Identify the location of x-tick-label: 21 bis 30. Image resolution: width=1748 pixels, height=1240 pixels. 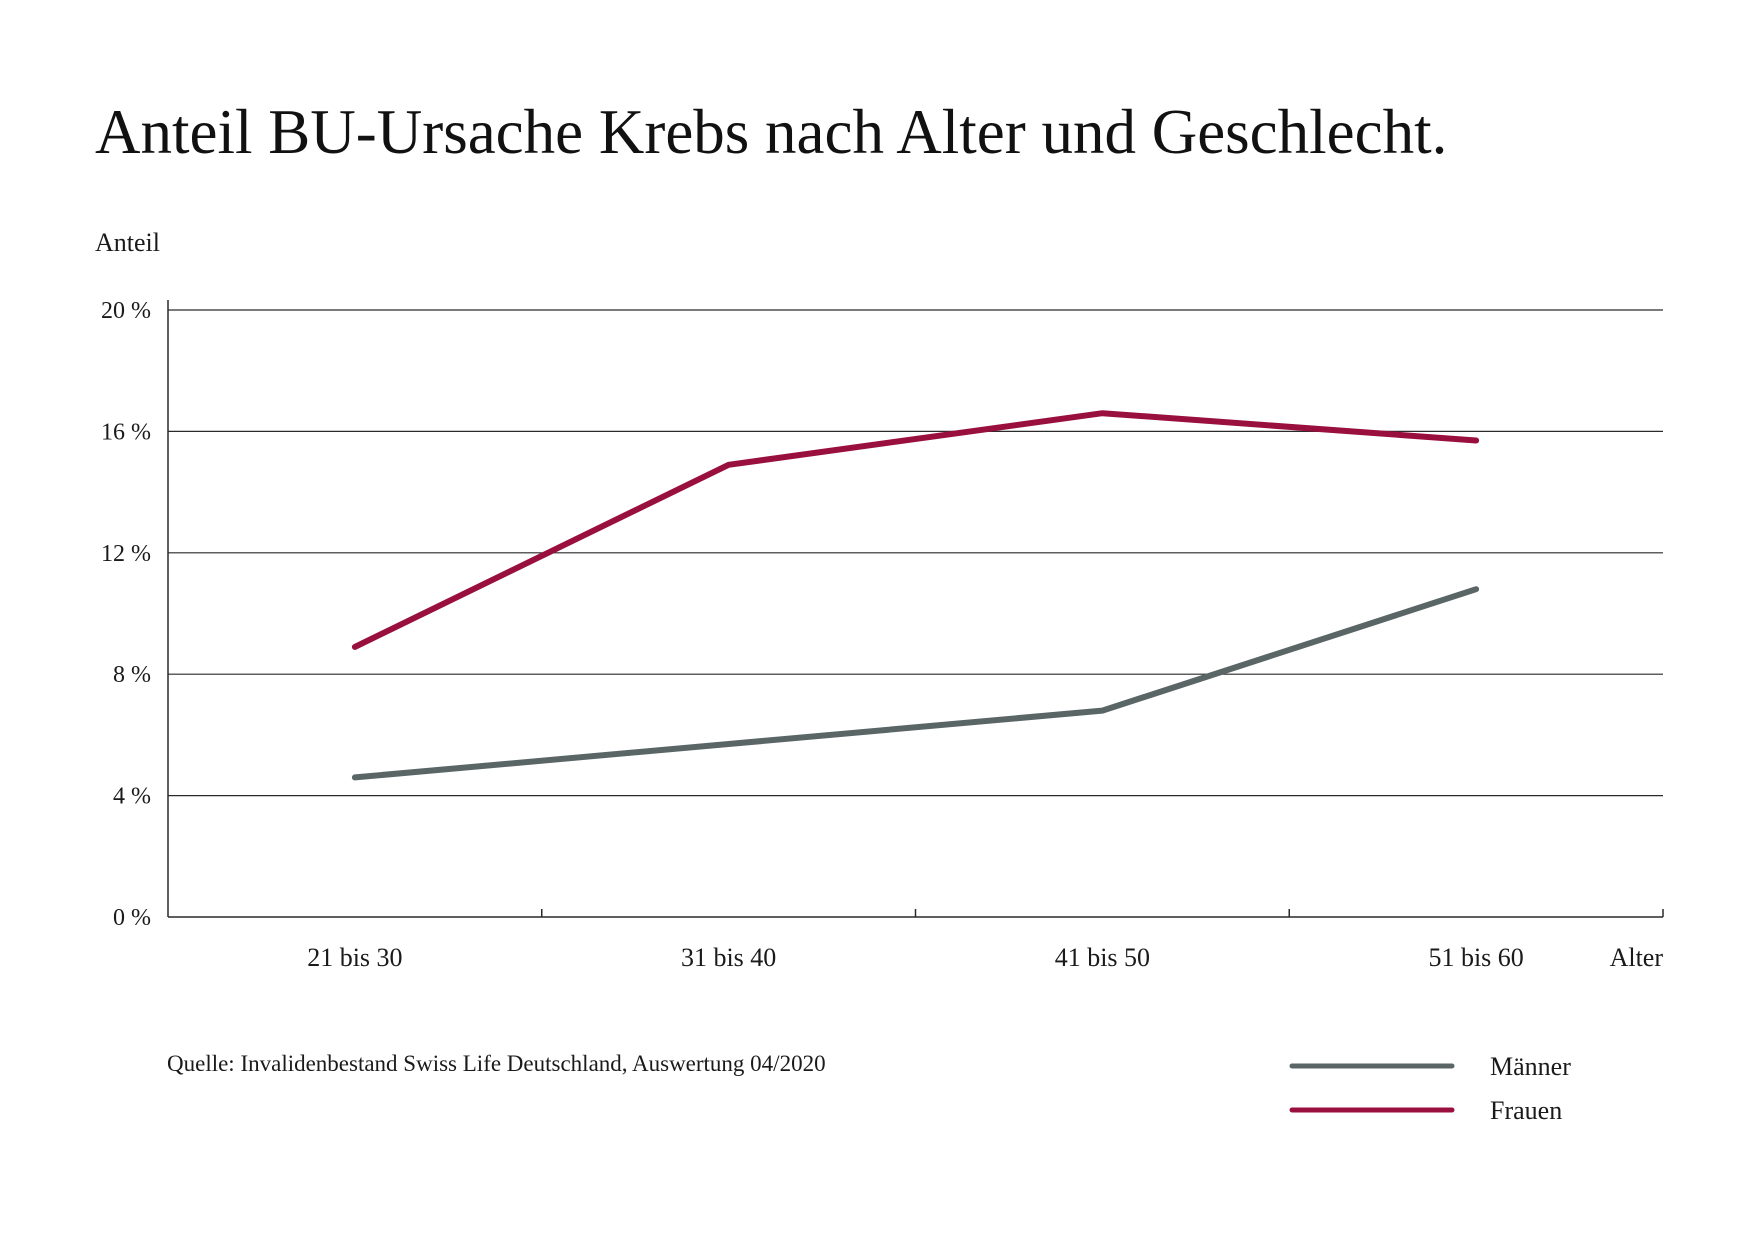
(354, 957).